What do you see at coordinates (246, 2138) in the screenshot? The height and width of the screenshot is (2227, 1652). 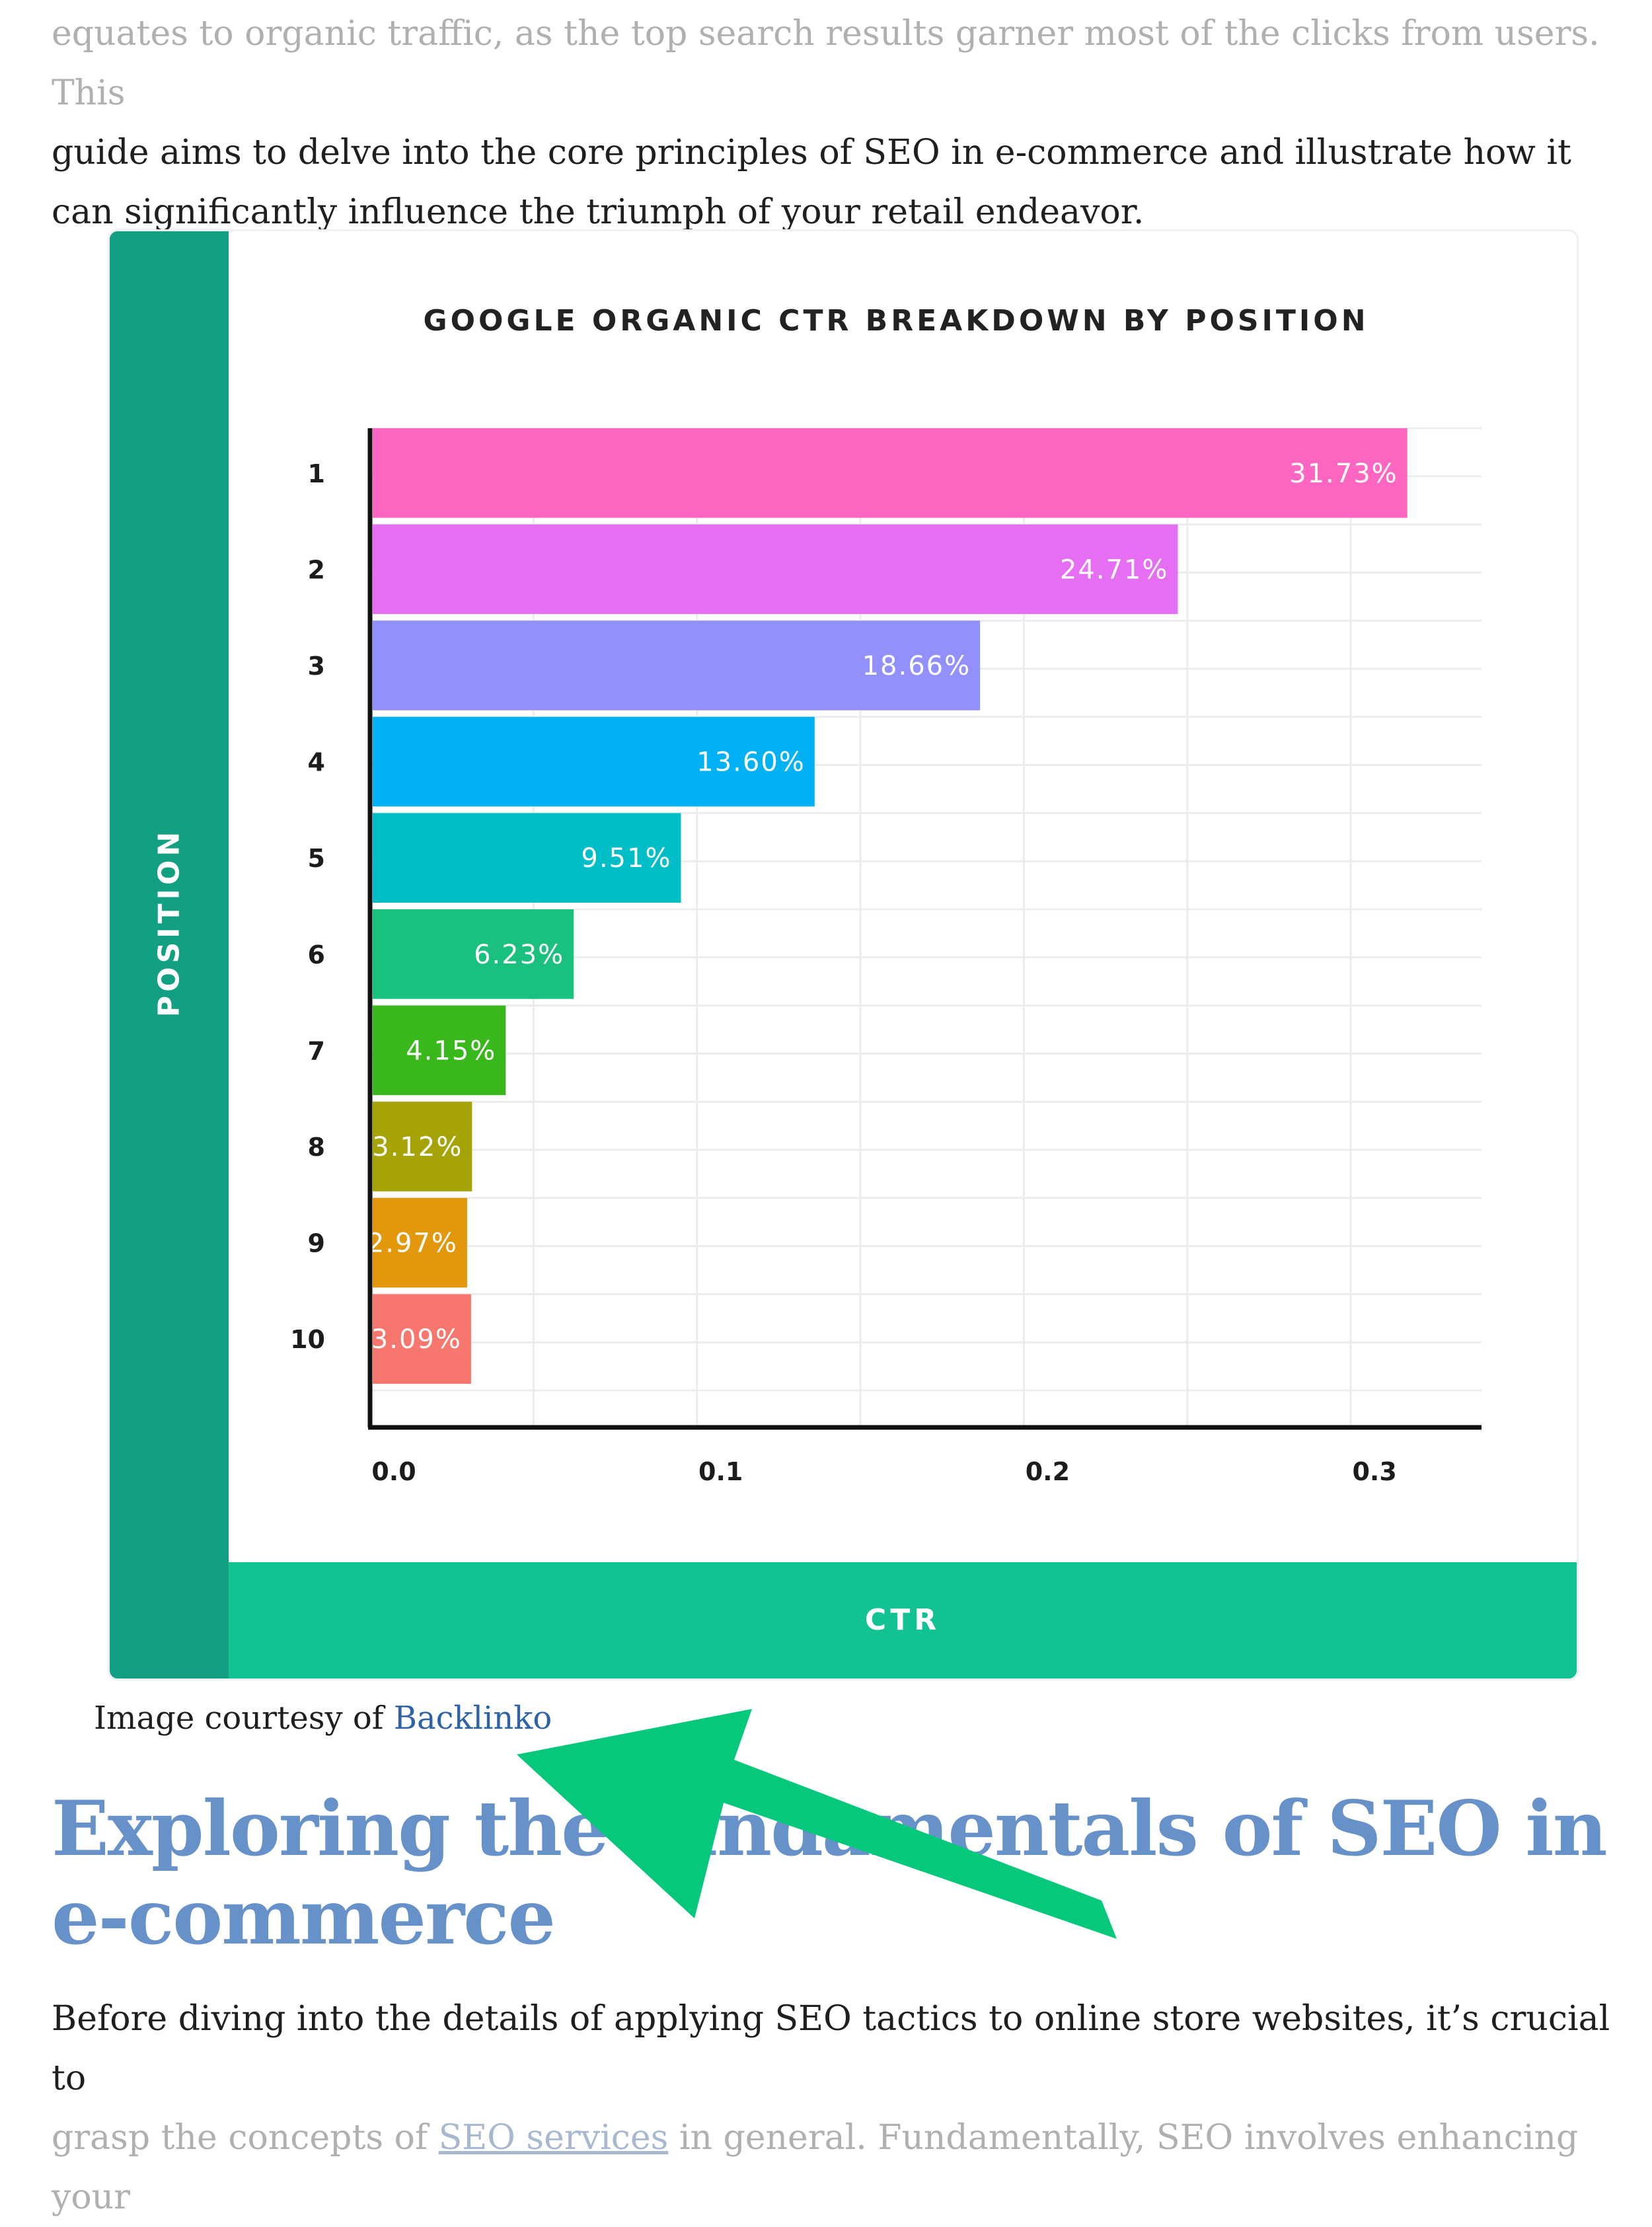 I see `body-line-2-start: grasp the concepts of` at bounding box center [246, 2138].